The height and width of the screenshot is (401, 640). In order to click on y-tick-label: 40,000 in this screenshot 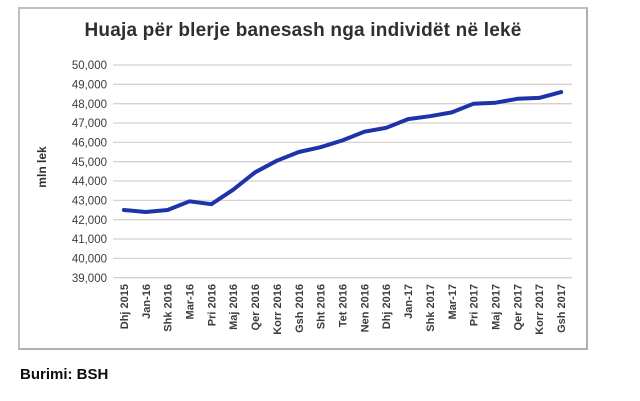, I will do `click(89, 260)`.